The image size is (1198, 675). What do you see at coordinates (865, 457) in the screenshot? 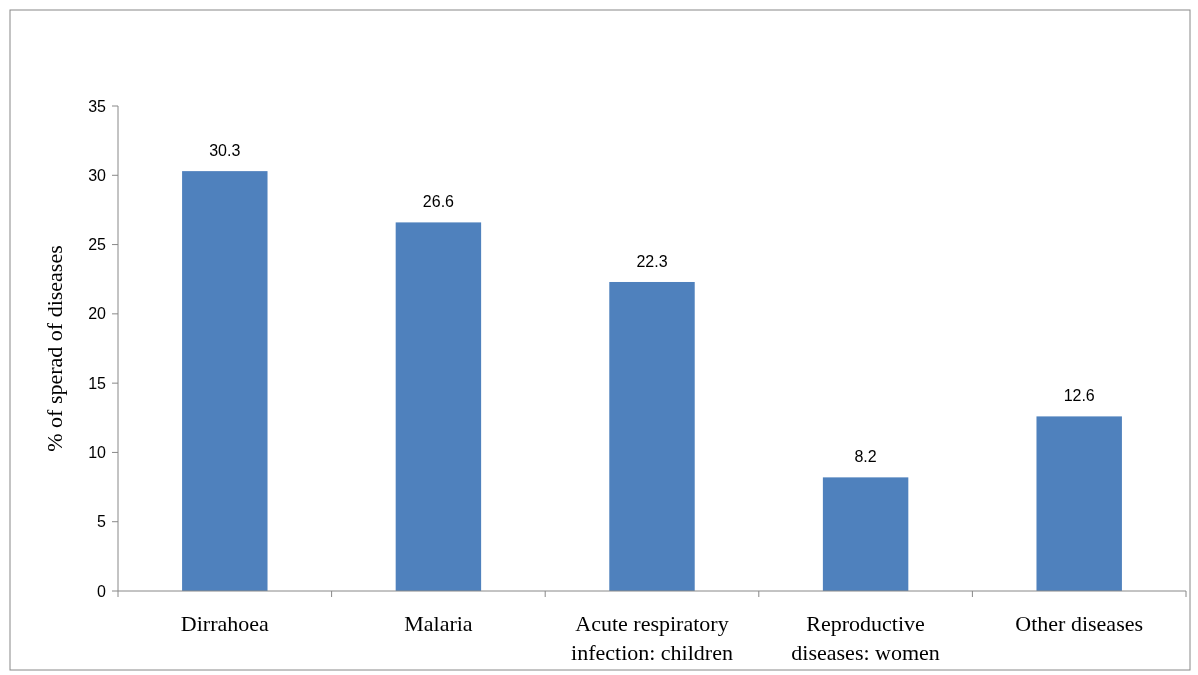
I see `data-label: 8.2` at bounding box center [865, 457].